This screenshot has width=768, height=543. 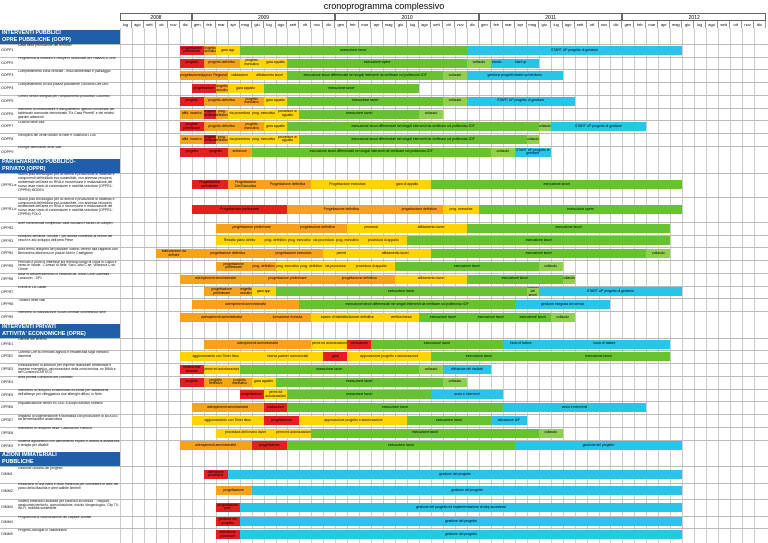 What do you see at coordinates (341, 254) in the screenshot?
I see `gantt-bar: permit` at bounding box center [341, 254].